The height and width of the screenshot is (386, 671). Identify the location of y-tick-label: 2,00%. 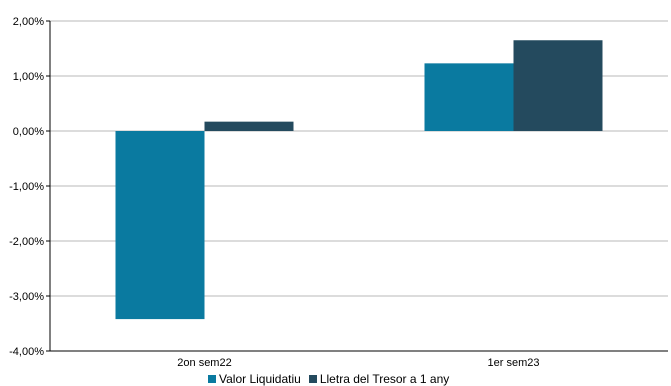
(28, 22).